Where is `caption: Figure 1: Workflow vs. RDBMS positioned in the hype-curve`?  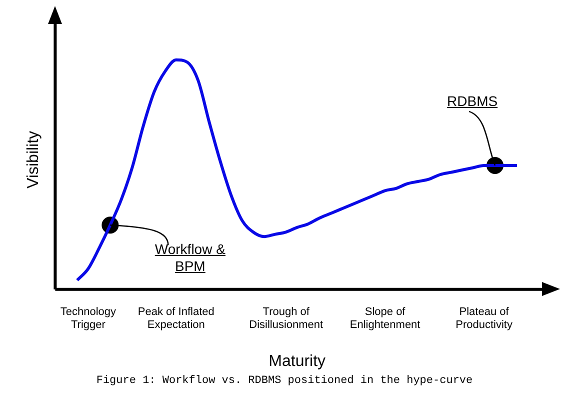
caption: Figure 1: Workflow vs. RDBMS positioned in the hype-curve is located at coordinates (284, 381).